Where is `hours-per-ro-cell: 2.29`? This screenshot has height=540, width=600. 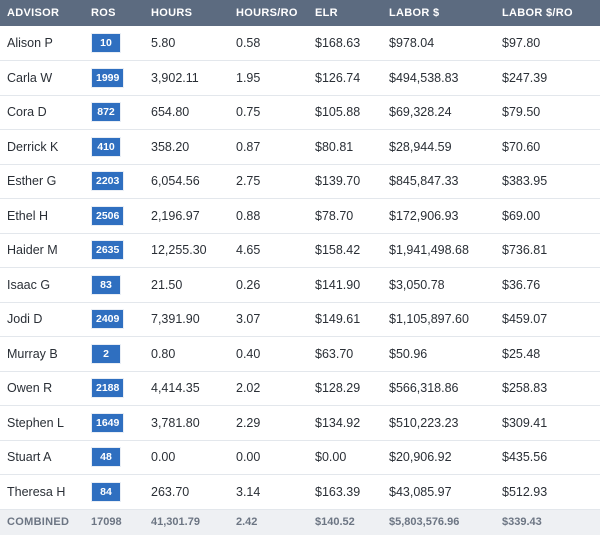
hours-per-ro-cell: 2.29 is located at coordinates (248, 422).